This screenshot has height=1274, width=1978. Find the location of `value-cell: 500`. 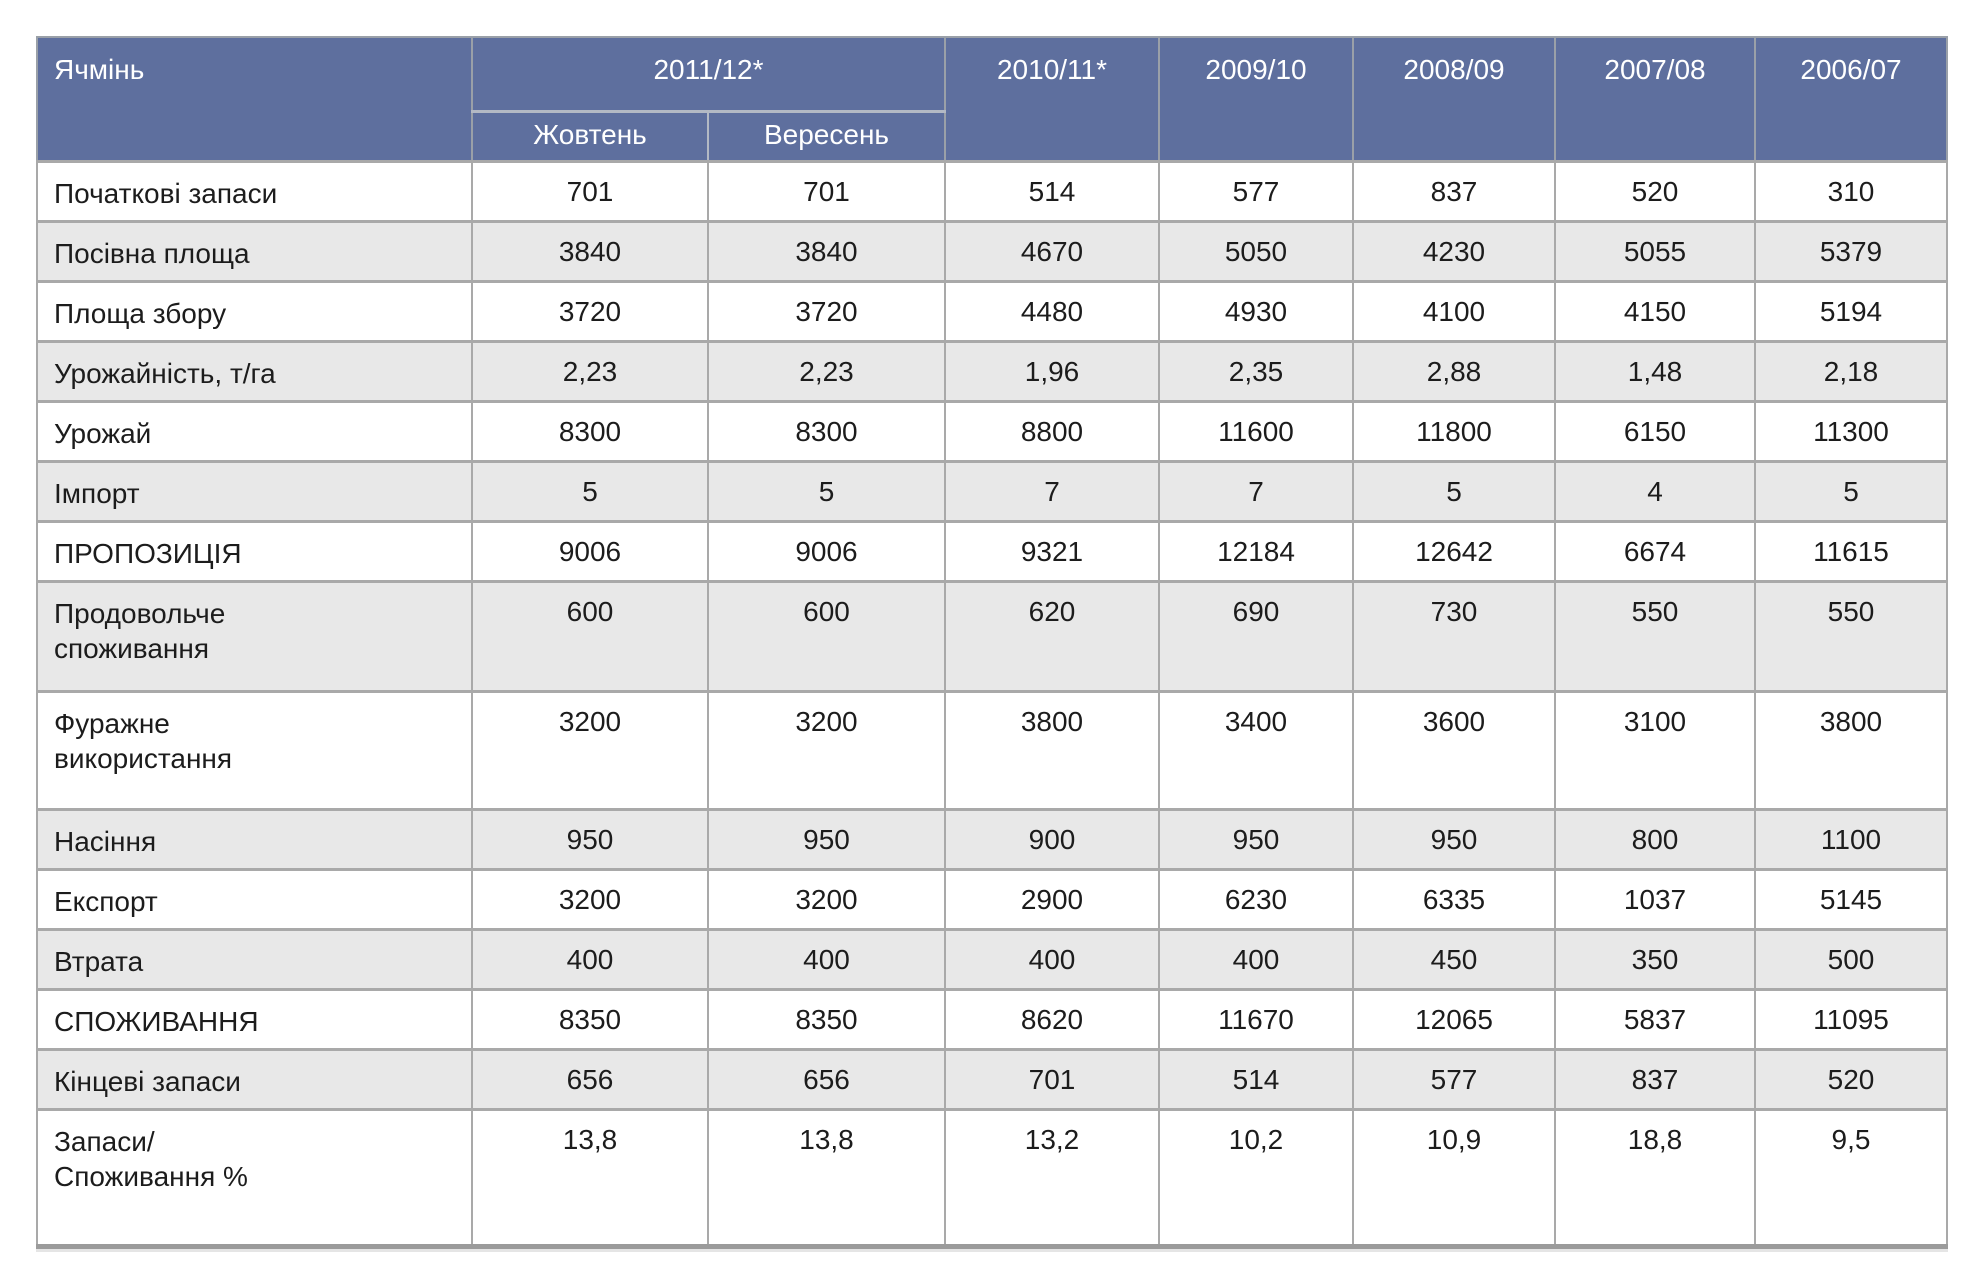

value-cell: 500 is located at coordinates (1851, 959).